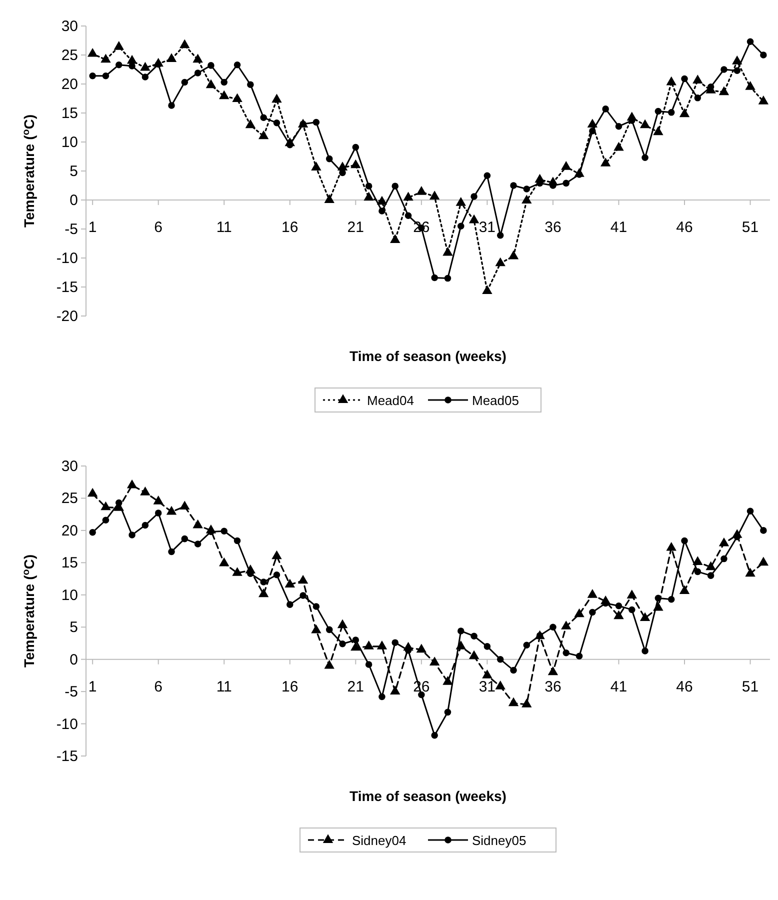 The height and width of the screenshot is (900, 778). What do you see at coordinates (74, 171) in the screenshot?
I see `y-tick-label: 5` at bounding box center [74, 171].